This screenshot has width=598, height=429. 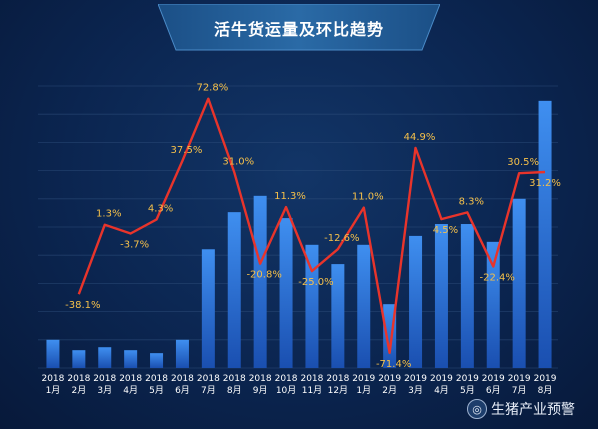 I want to click on data-label: 30.5%, so click(x=523, y=162).